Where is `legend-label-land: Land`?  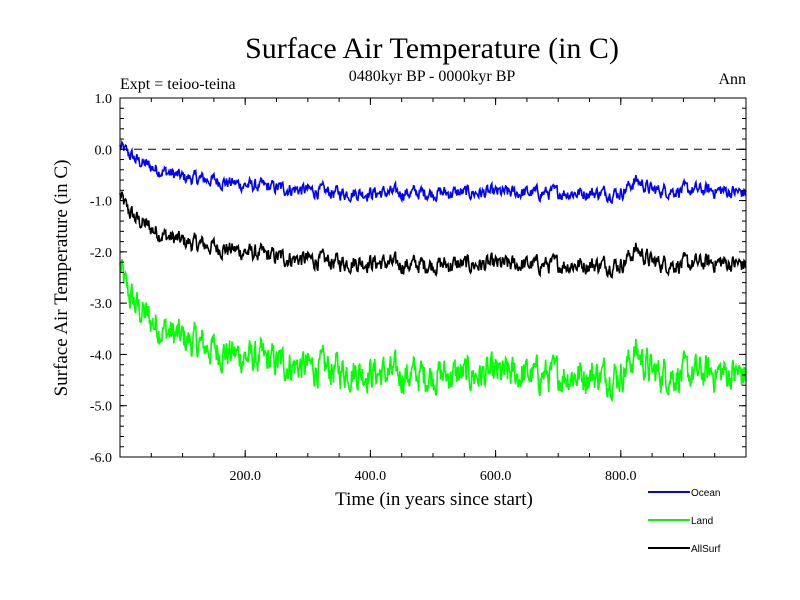 legend-label-land: Land is located at coordinates (702, 521).